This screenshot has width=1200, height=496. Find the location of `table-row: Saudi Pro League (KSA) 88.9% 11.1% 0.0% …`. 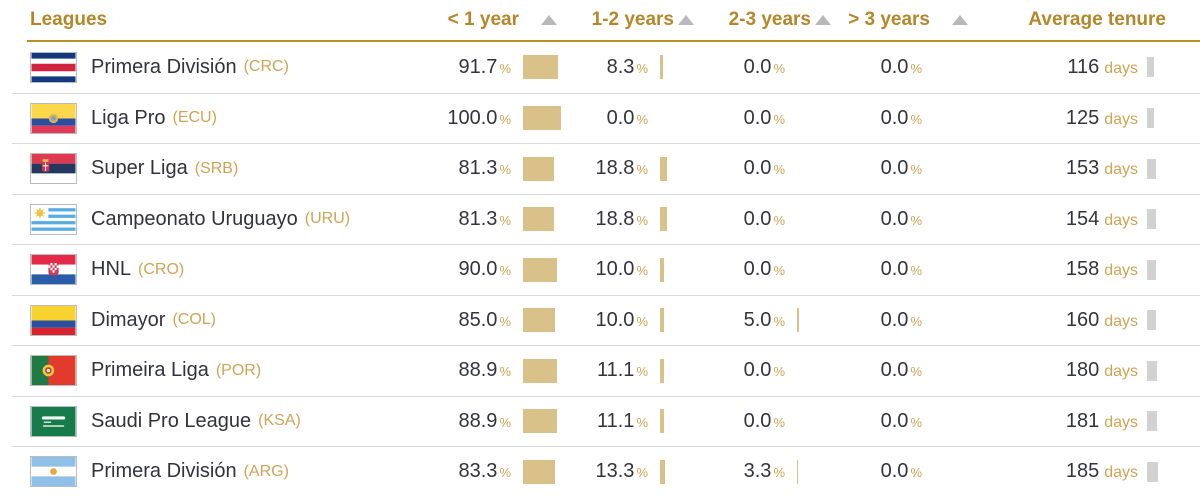

table-row: Saudi Pro League (KSA) 88.9% 11.1% 0.0% … is located at coordinates (606, 421).